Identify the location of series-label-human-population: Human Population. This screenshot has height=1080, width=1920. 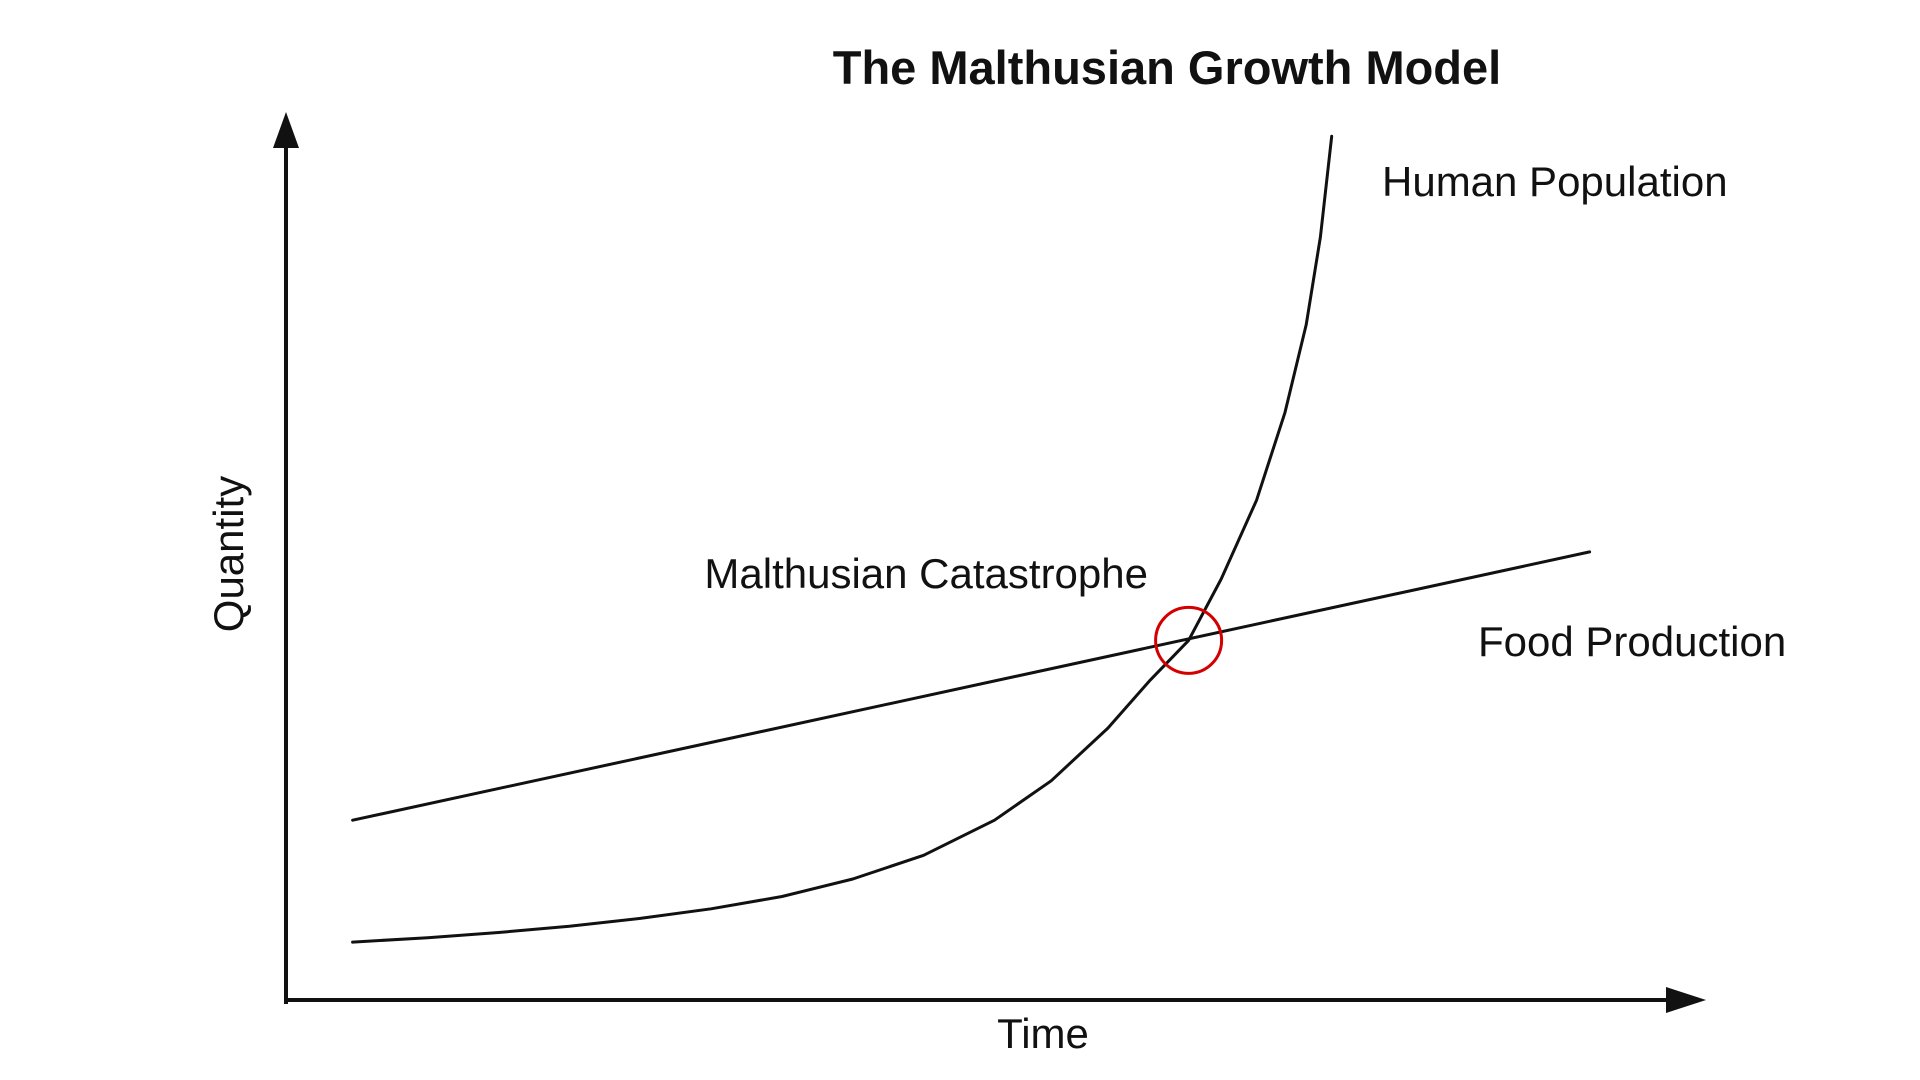
(1555, 181).